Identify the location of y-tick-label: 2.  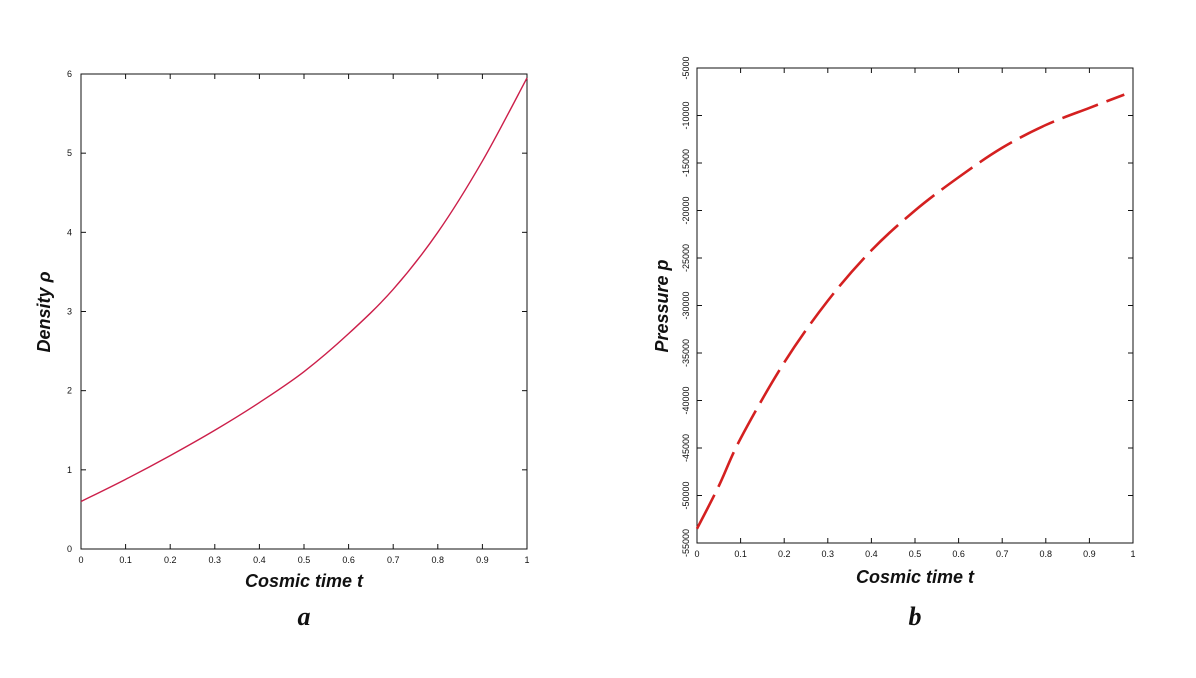
(69, 391).